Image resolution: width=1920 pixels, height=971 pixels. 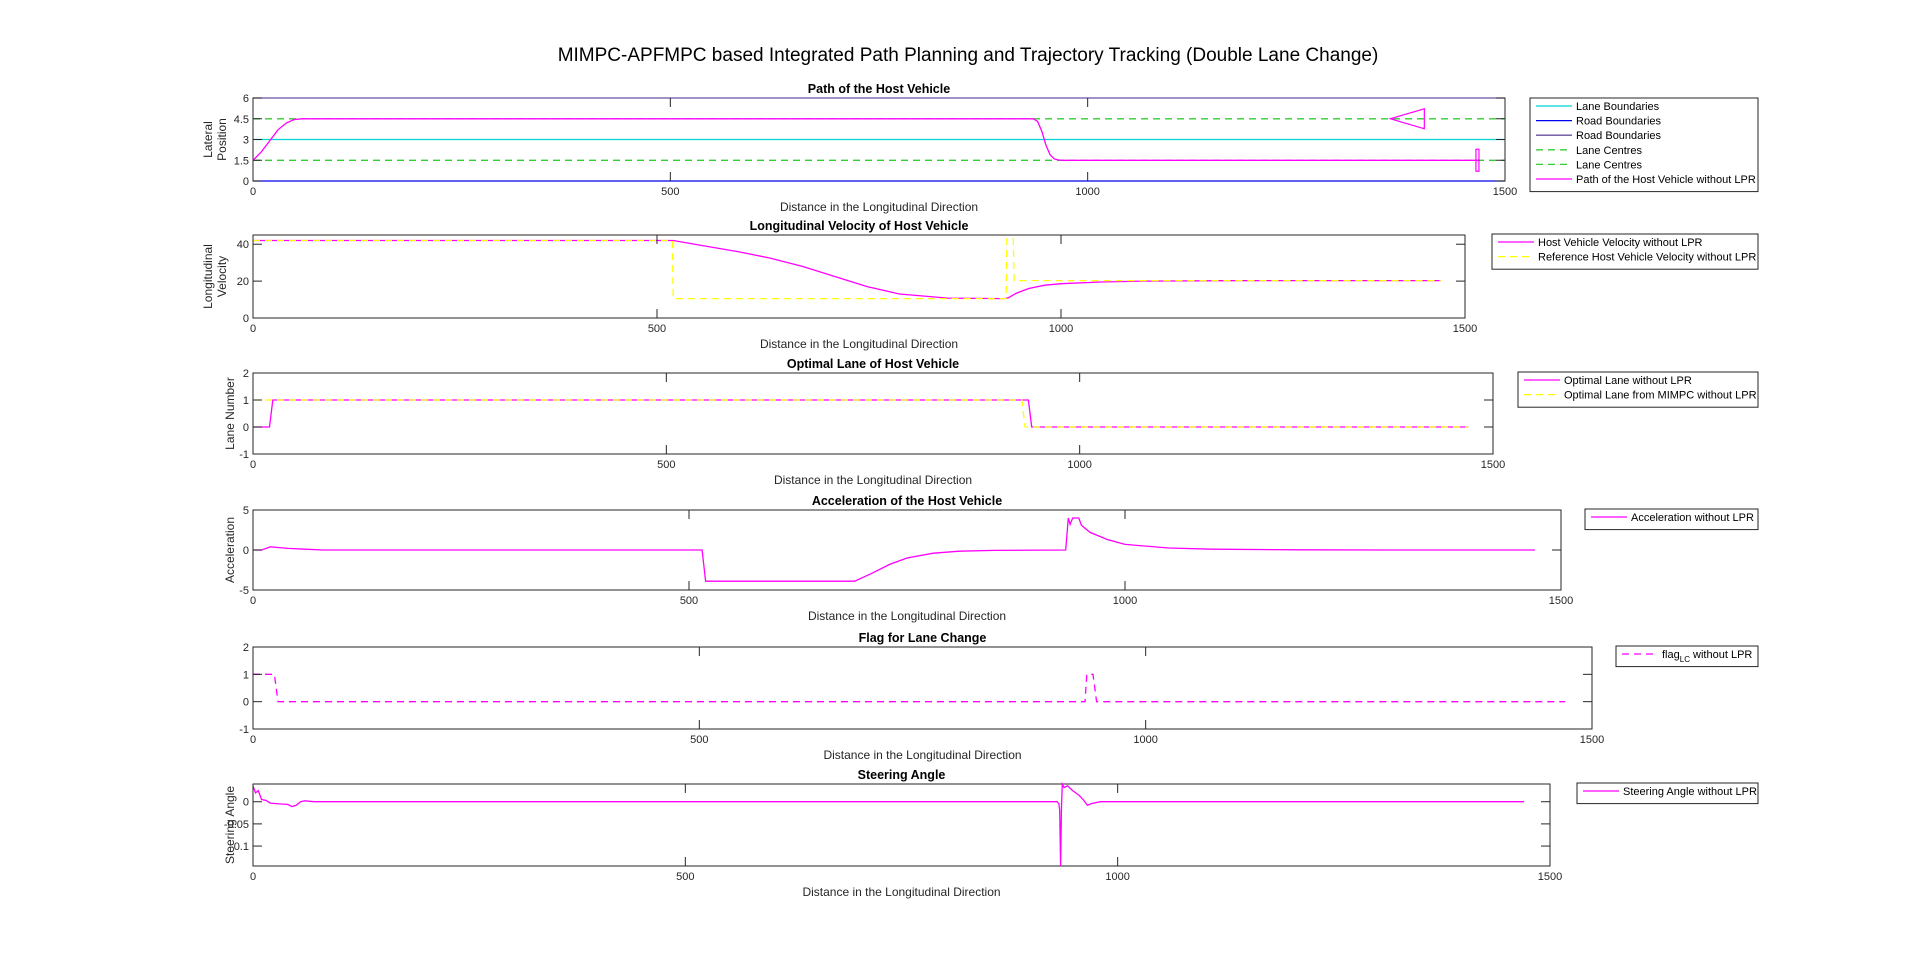 I want to click on y-tick-label: -0.1, so click(x=239, y=847).